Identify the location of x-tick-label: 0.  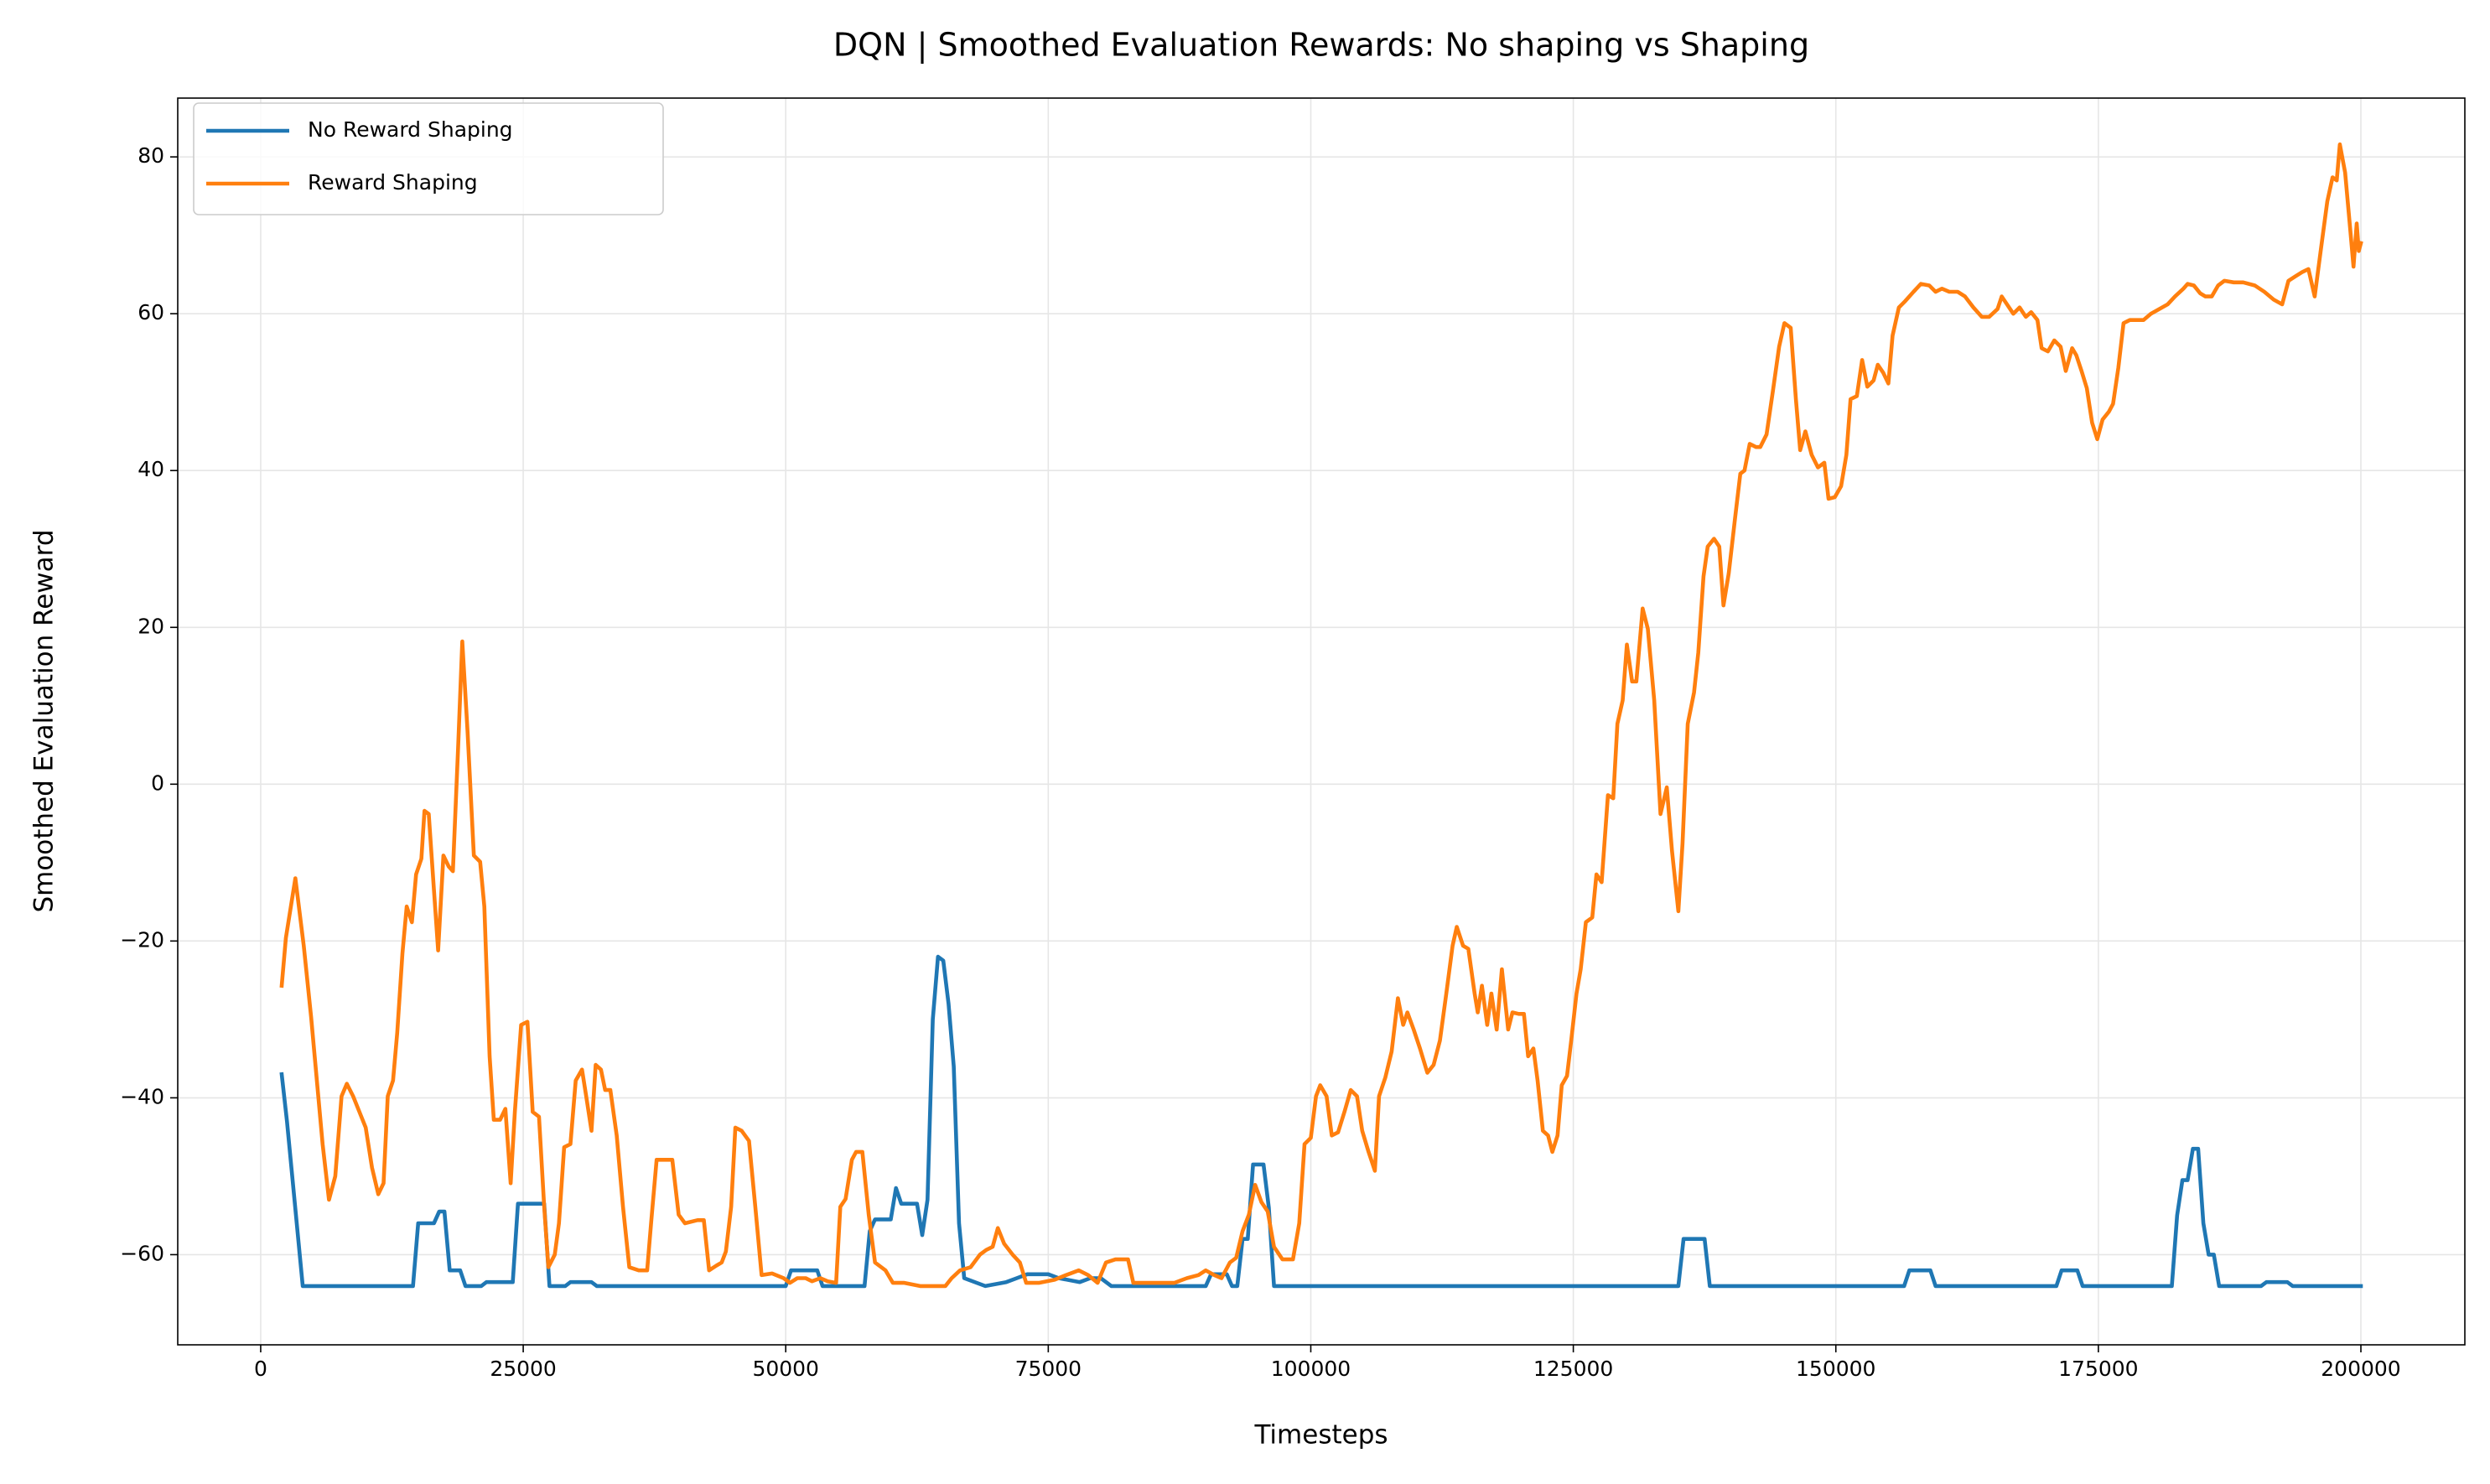
(260, 1369).